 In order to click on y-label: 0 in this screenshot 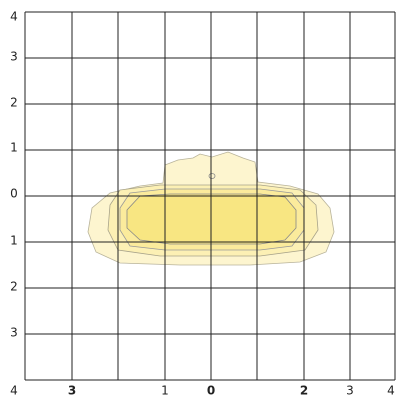, I will do `click(14, 194)`.